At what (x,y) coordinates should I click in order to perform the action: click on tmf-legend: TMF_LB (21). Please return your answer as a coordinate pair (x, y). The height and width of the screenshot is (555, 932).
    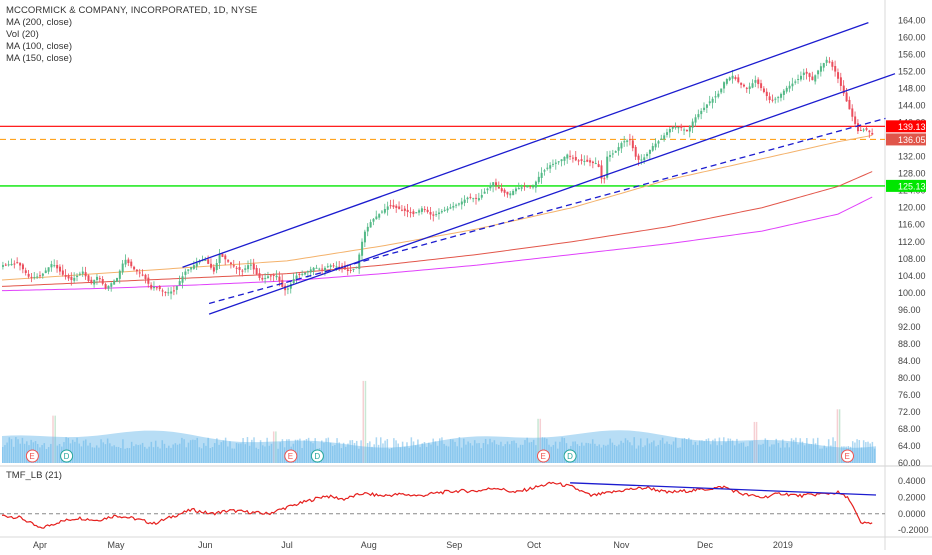
    Looking at the image, I should click on (34, 475).